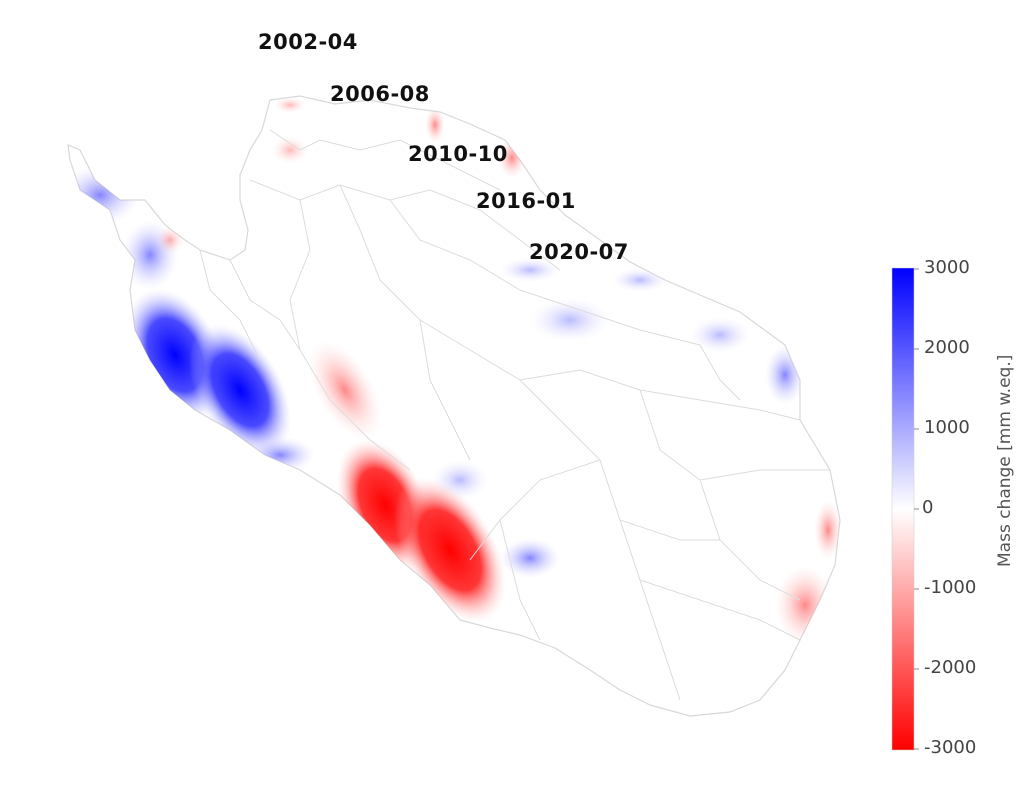 This screenshot has height=800, width=1034. I want to click on epoch-label-2010-10: 2010-10, so click(458, 154).